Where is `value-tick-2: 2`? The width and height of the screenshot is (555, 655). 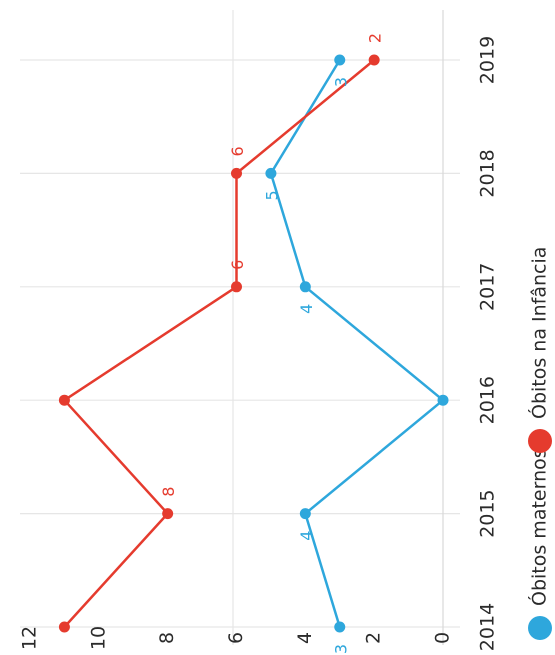 value-tick-2: 2 is located at coordinates (374, 638).